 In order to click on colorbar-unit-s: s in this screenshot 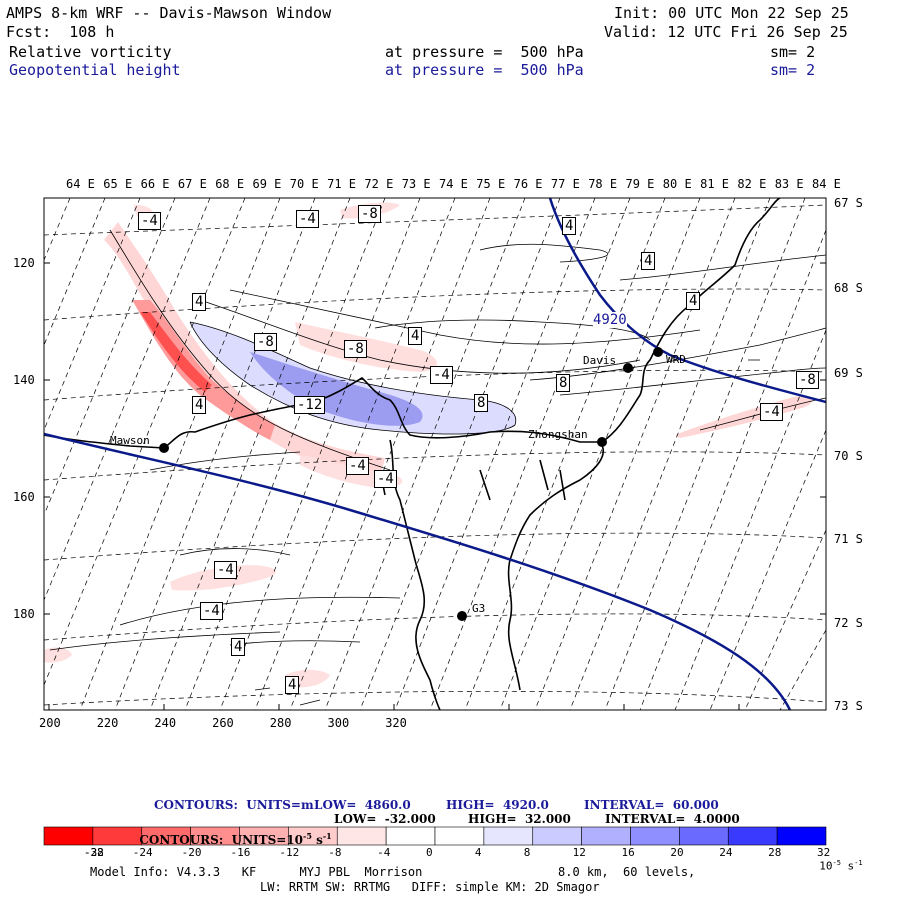, I will do `click(847, 866)`.